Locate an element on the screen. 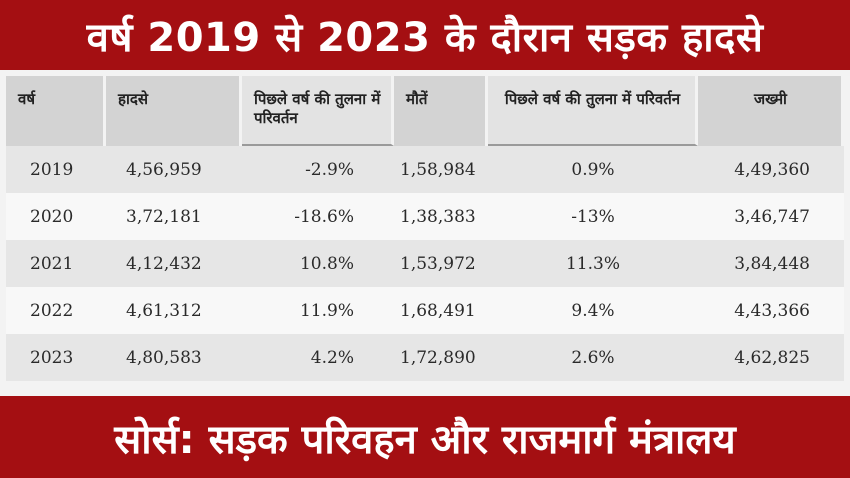 The image size is (850, 478). cell-accidents: 4,61,312 is located at coordinates (174, 310).